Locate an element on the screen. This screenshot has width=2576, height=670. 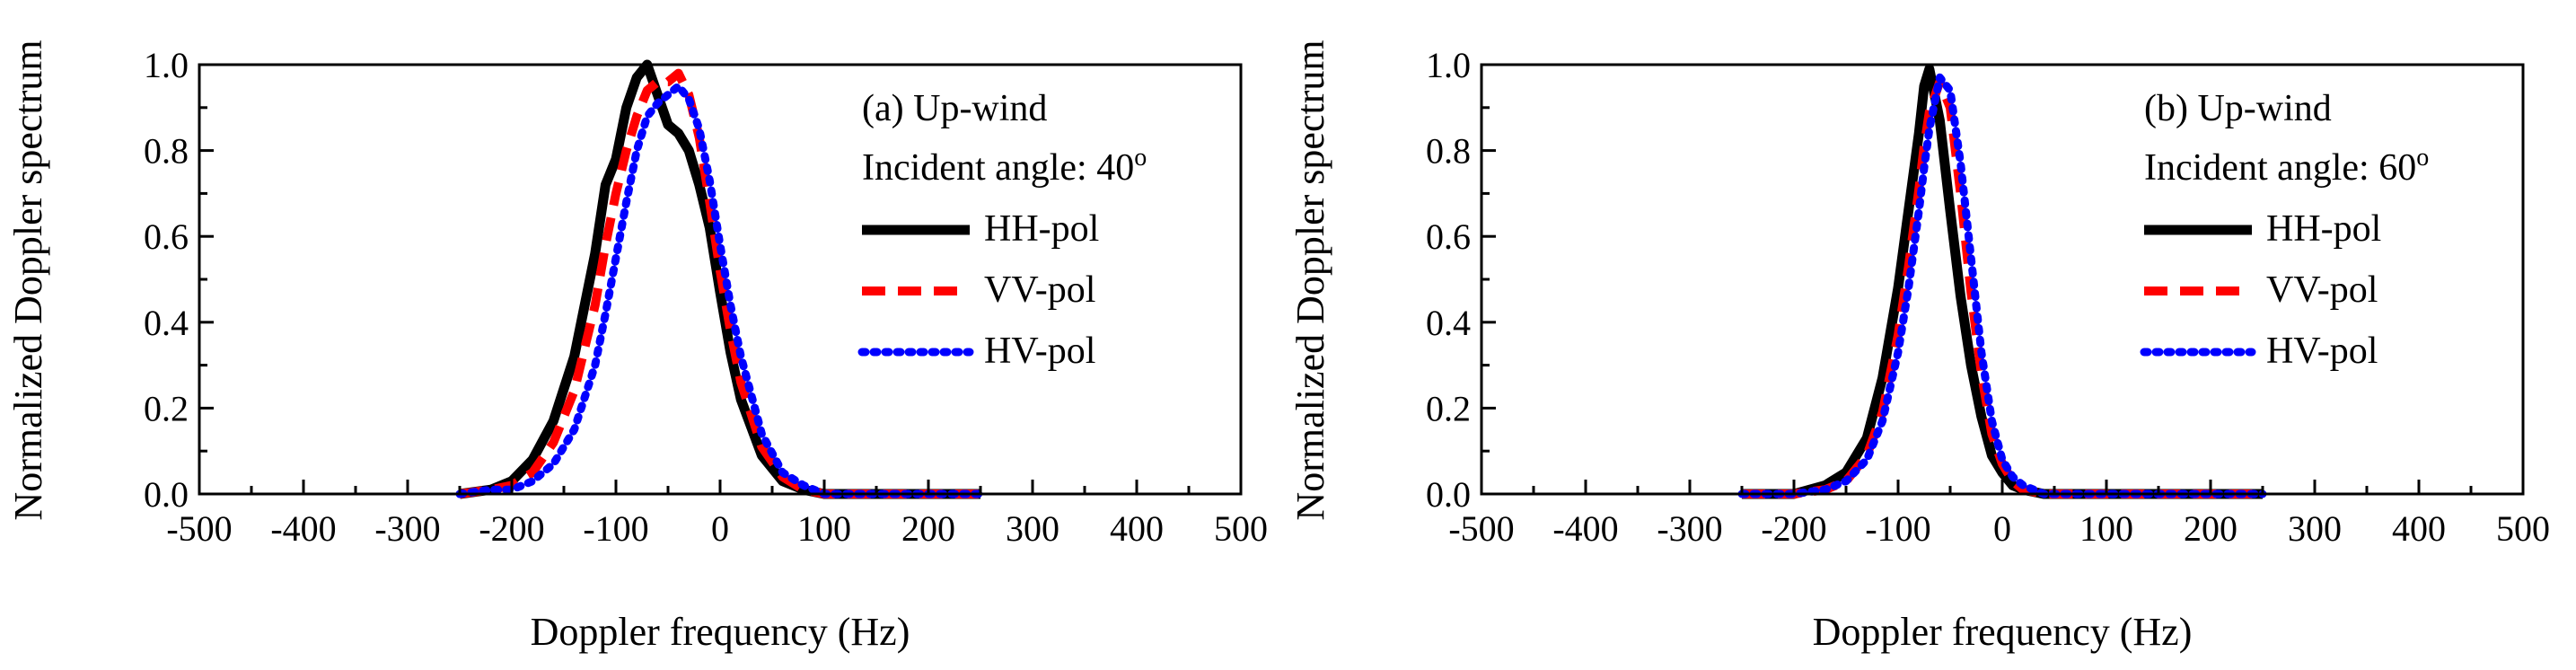
y-tick-label-b-5: 1.0 is located at coordinates (1448, 65).